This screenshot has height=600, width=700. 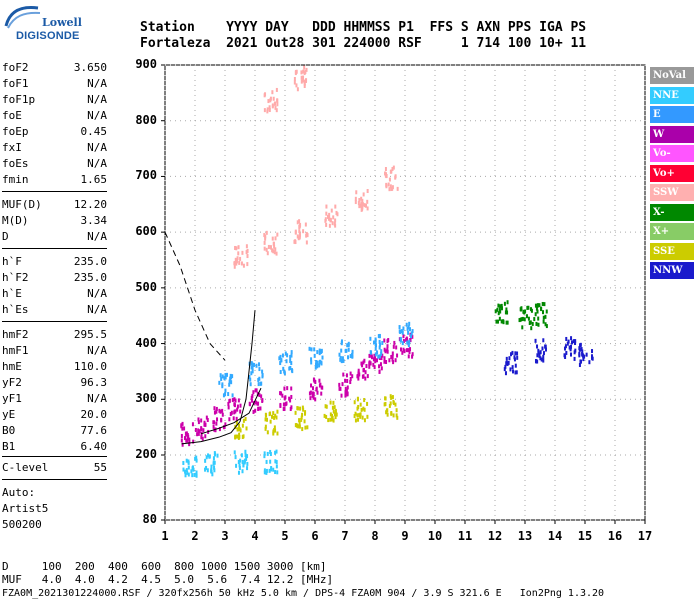 I want to click on artist-label: Artist5, so click(x=25, y=508).